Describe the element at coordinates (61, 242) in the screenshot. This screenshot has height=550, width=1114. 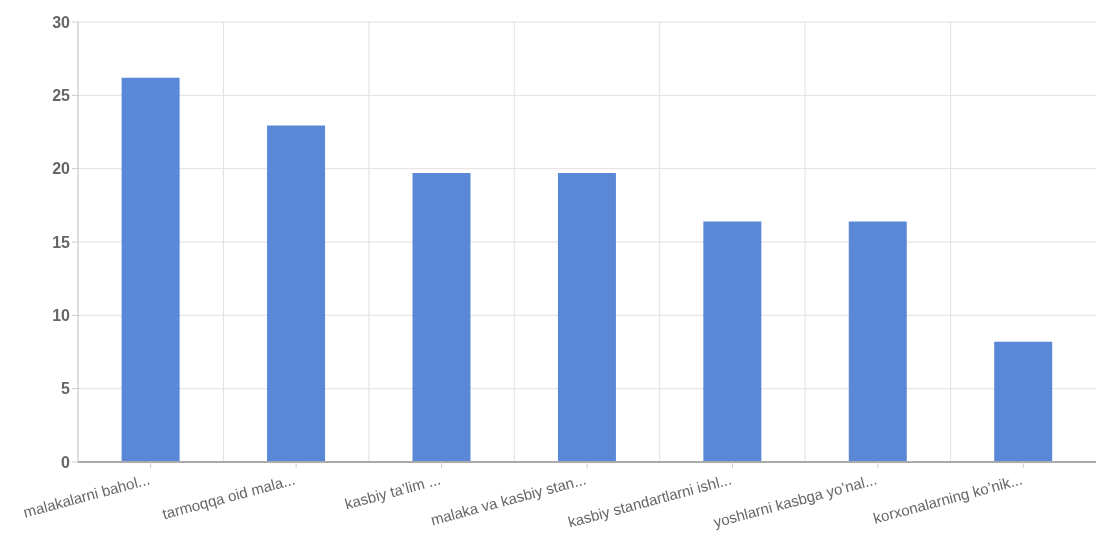
I see `y-tick-label: 15` at that location.